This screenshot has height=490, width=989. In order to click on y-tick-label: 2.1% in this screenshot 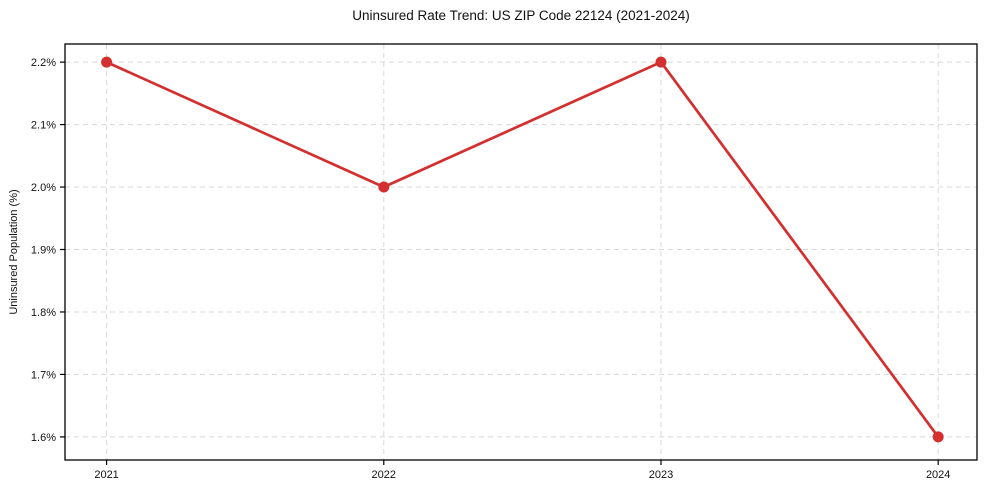, I will do `click(43, 126)`.